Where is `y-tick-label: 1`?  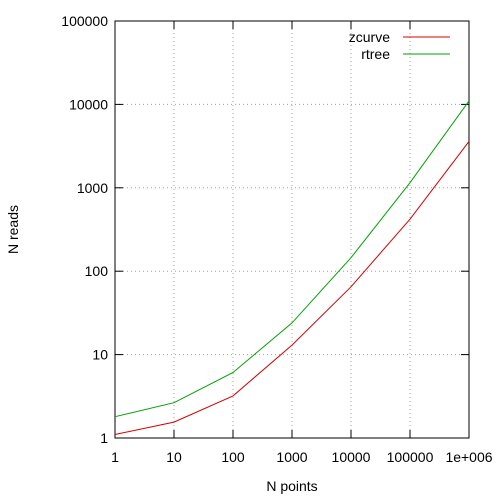
y-tick-label: 1 is located at coordinates (104, 438).